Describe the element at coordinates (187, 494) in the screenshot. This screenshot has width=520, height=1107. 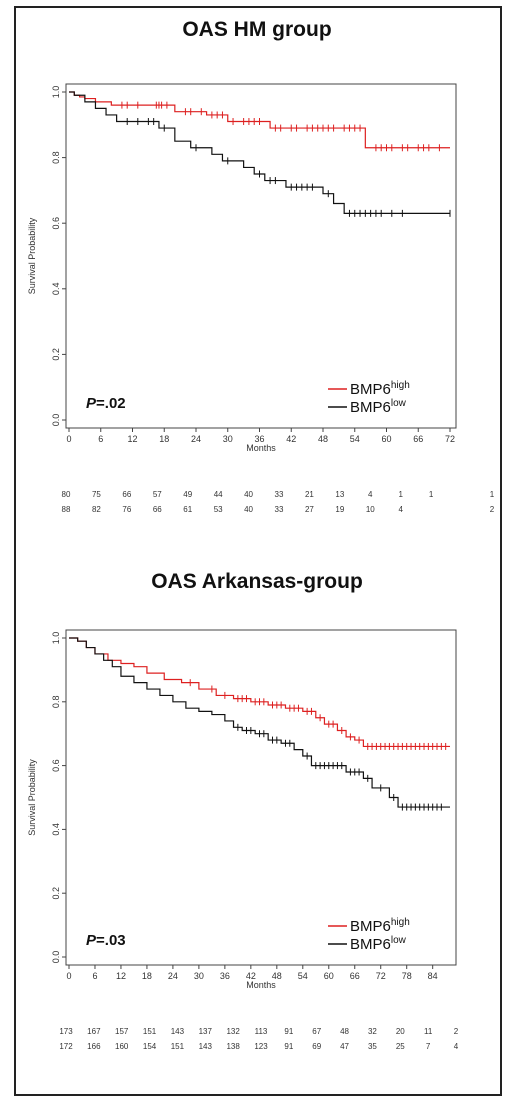
I see `risk-table-cell: 49` at that location.